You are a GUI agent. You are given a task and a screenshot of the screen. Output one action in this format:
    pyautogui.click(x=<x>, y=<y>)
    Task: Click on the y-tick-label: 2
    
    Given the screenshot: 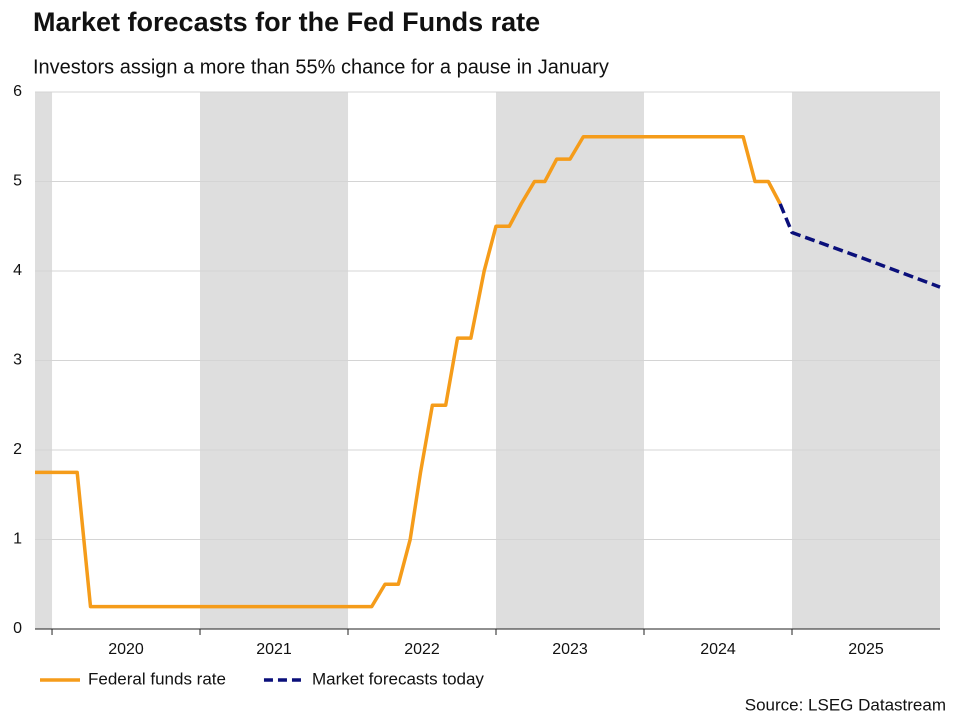 What is the action you would take?
    pyautogui.click(x=17, y=449)
    